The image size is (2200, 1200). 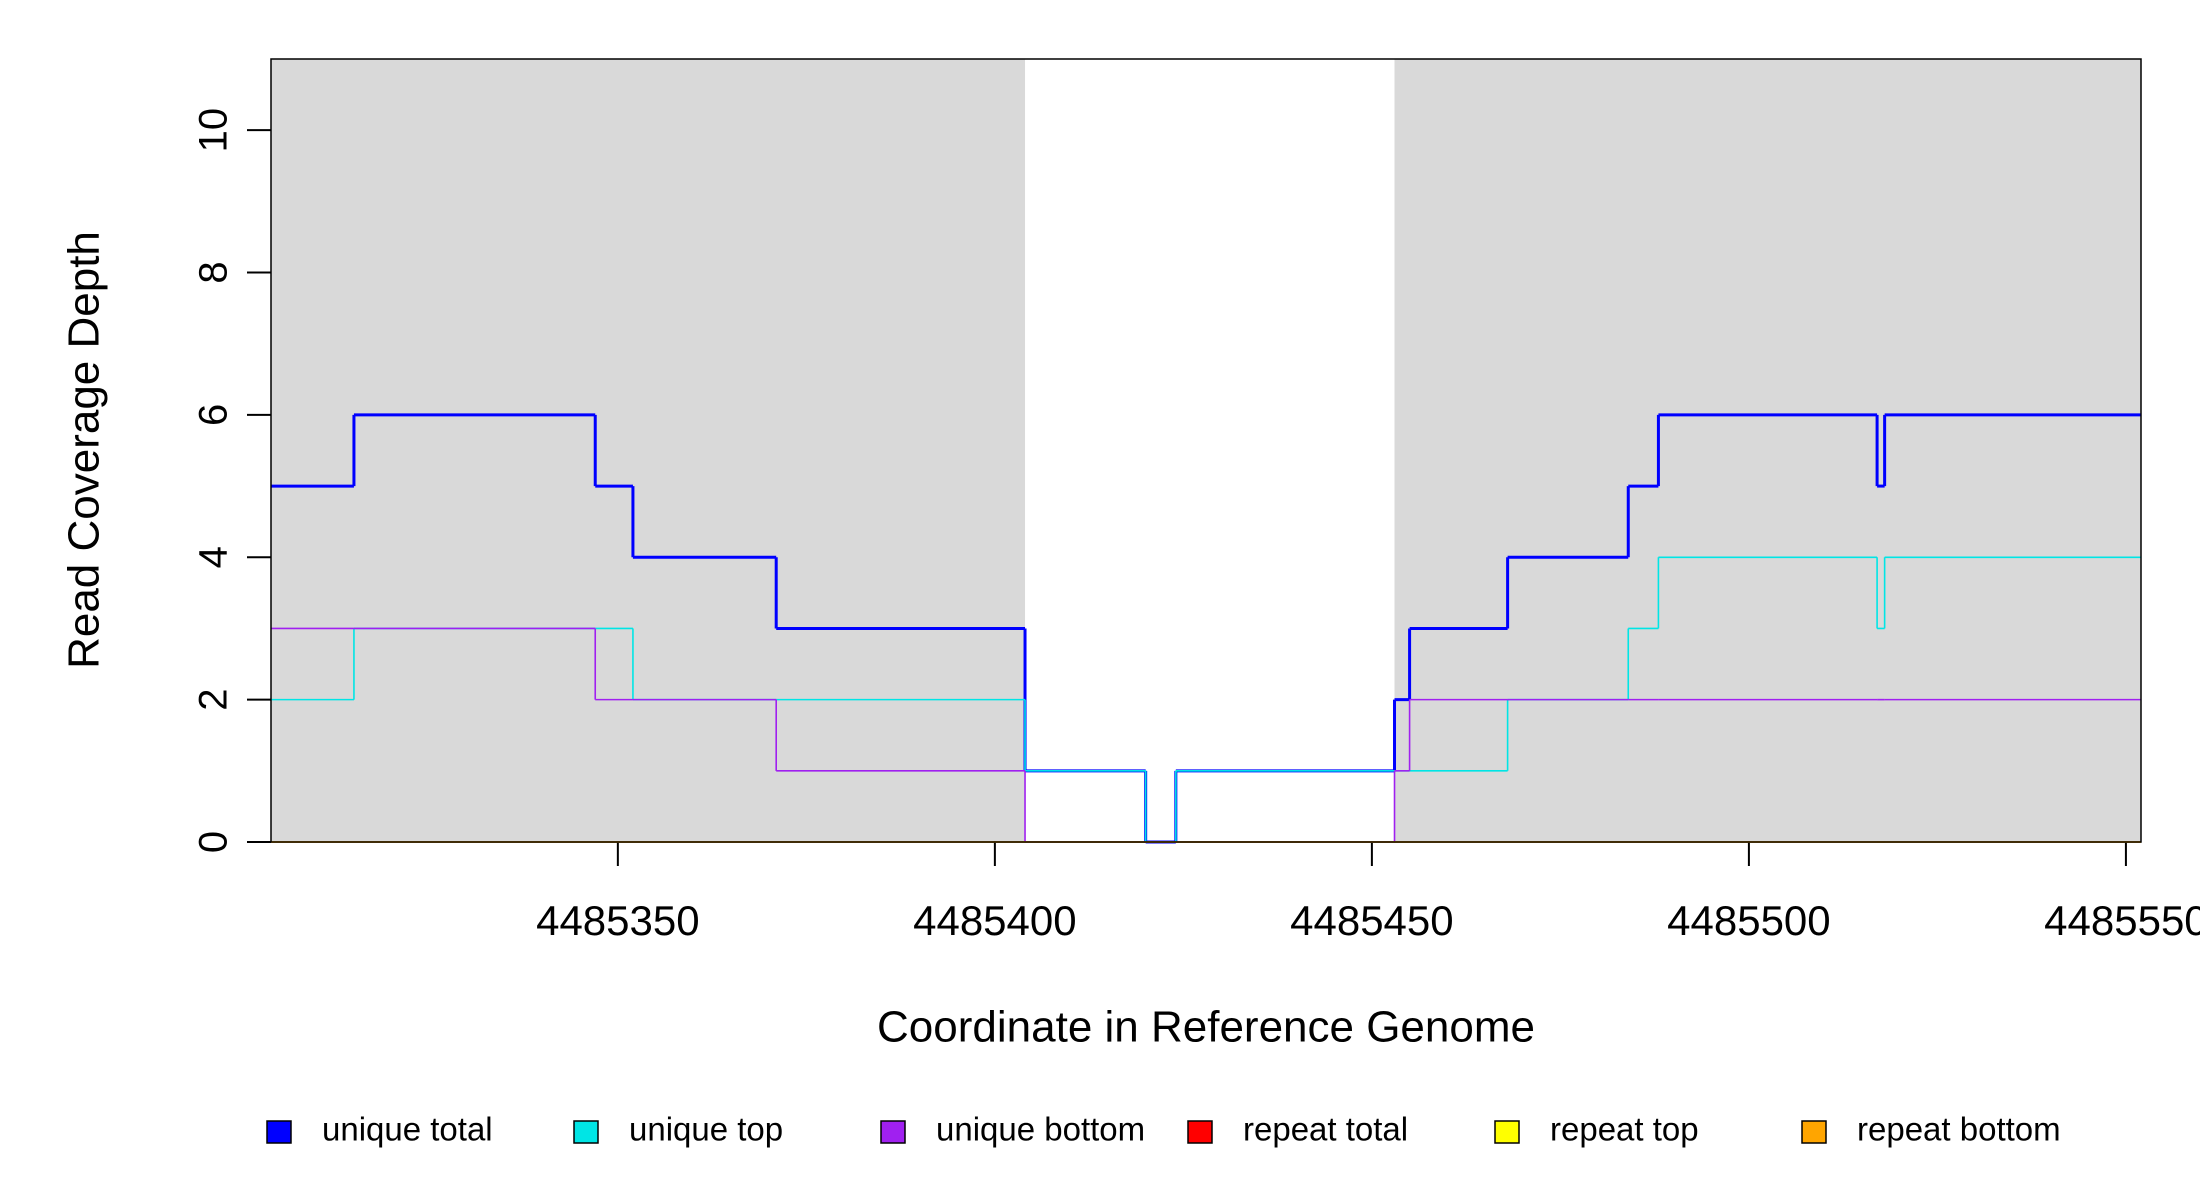 I want to click on legend-label: unique bottom, so click(x=1040, y=1129).